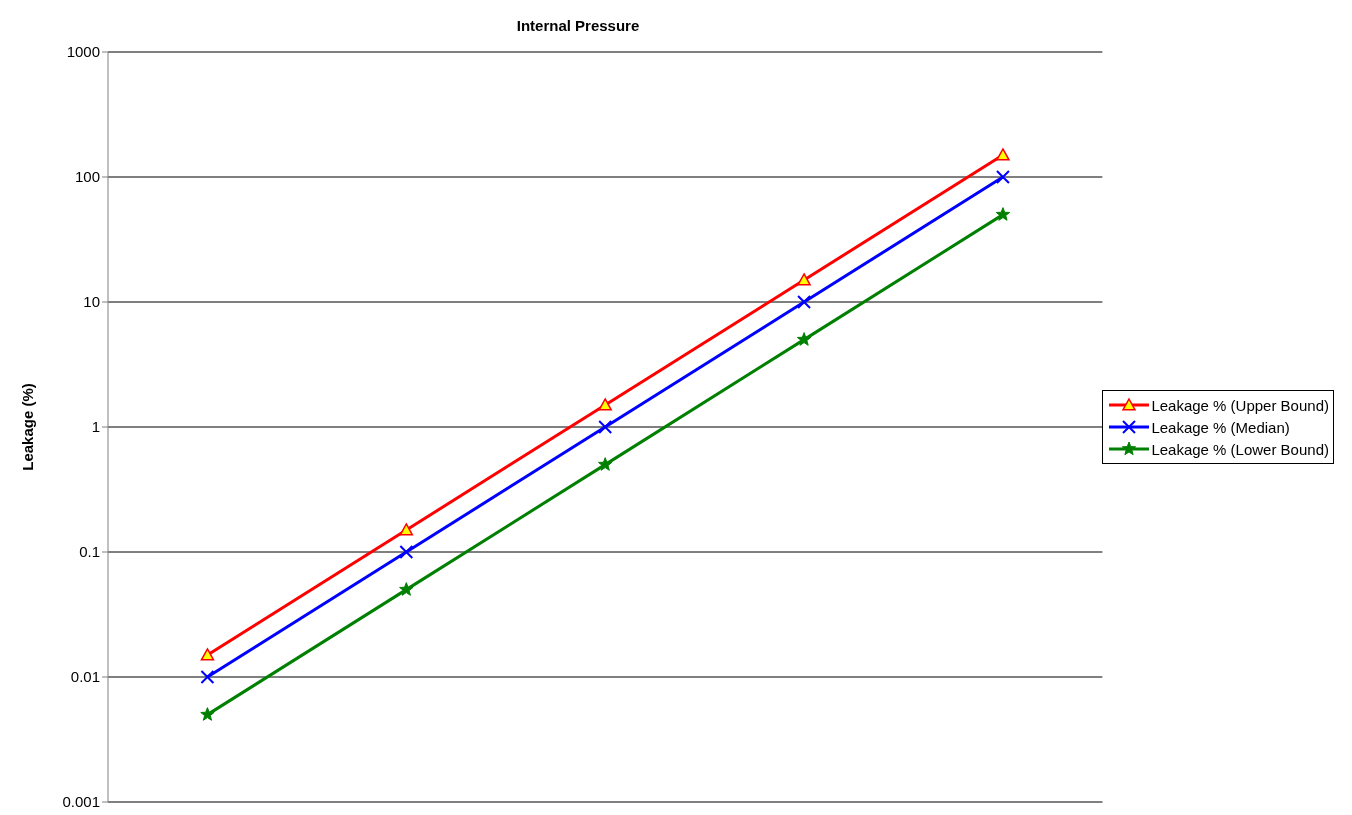  Describe the element at coordinates (1240, 405) in the screenshot. I see `legend-label: Leakage % (Upper Bound)` at that location.